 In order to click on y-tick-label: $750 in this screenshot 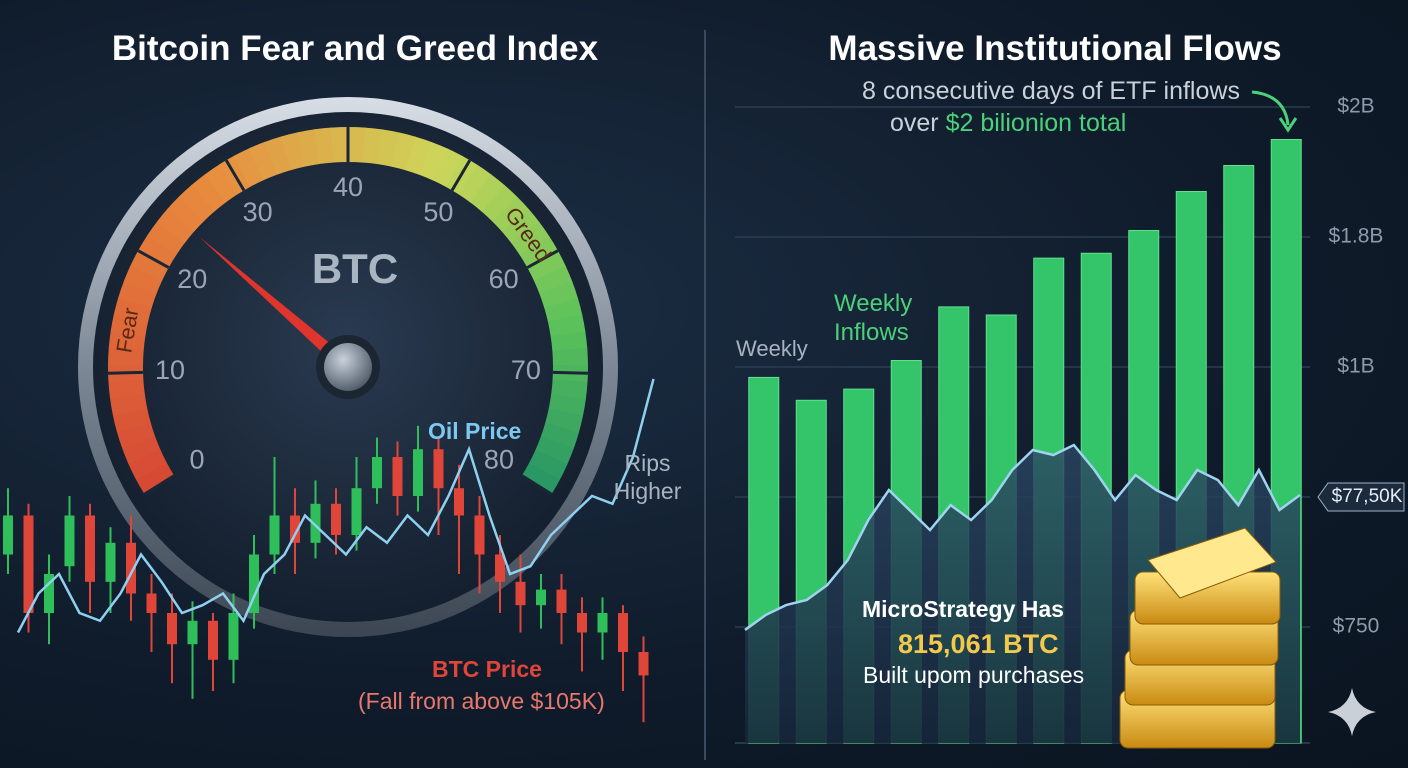, I will do `click(1356, 626)`.